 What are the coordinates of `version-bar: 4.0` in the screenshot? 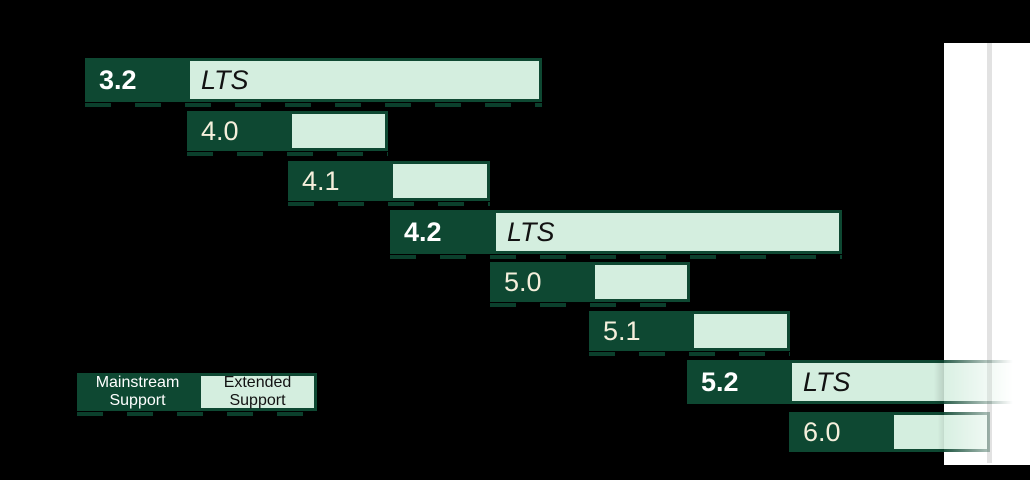 It's located at (287, 133).